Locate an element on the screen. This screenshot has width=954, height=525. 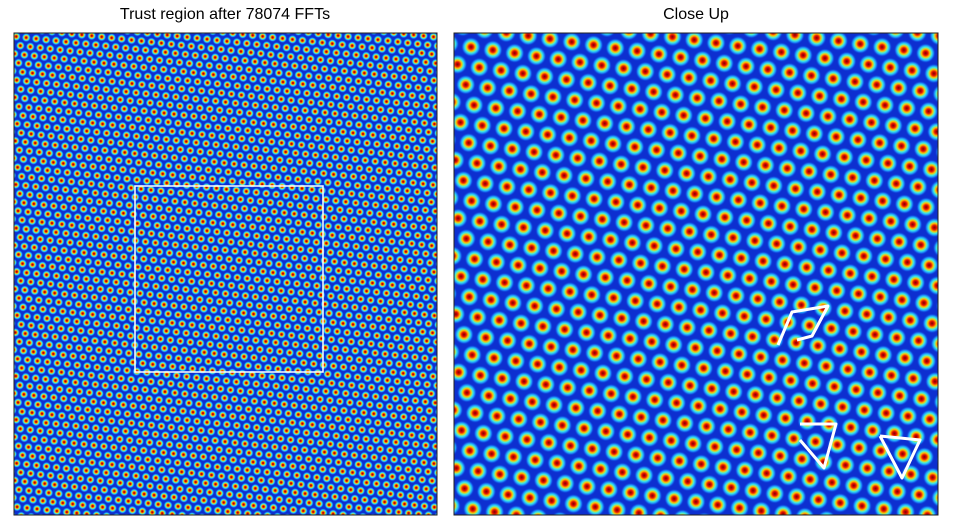
zoom-box is located at coordinates (229, 279).